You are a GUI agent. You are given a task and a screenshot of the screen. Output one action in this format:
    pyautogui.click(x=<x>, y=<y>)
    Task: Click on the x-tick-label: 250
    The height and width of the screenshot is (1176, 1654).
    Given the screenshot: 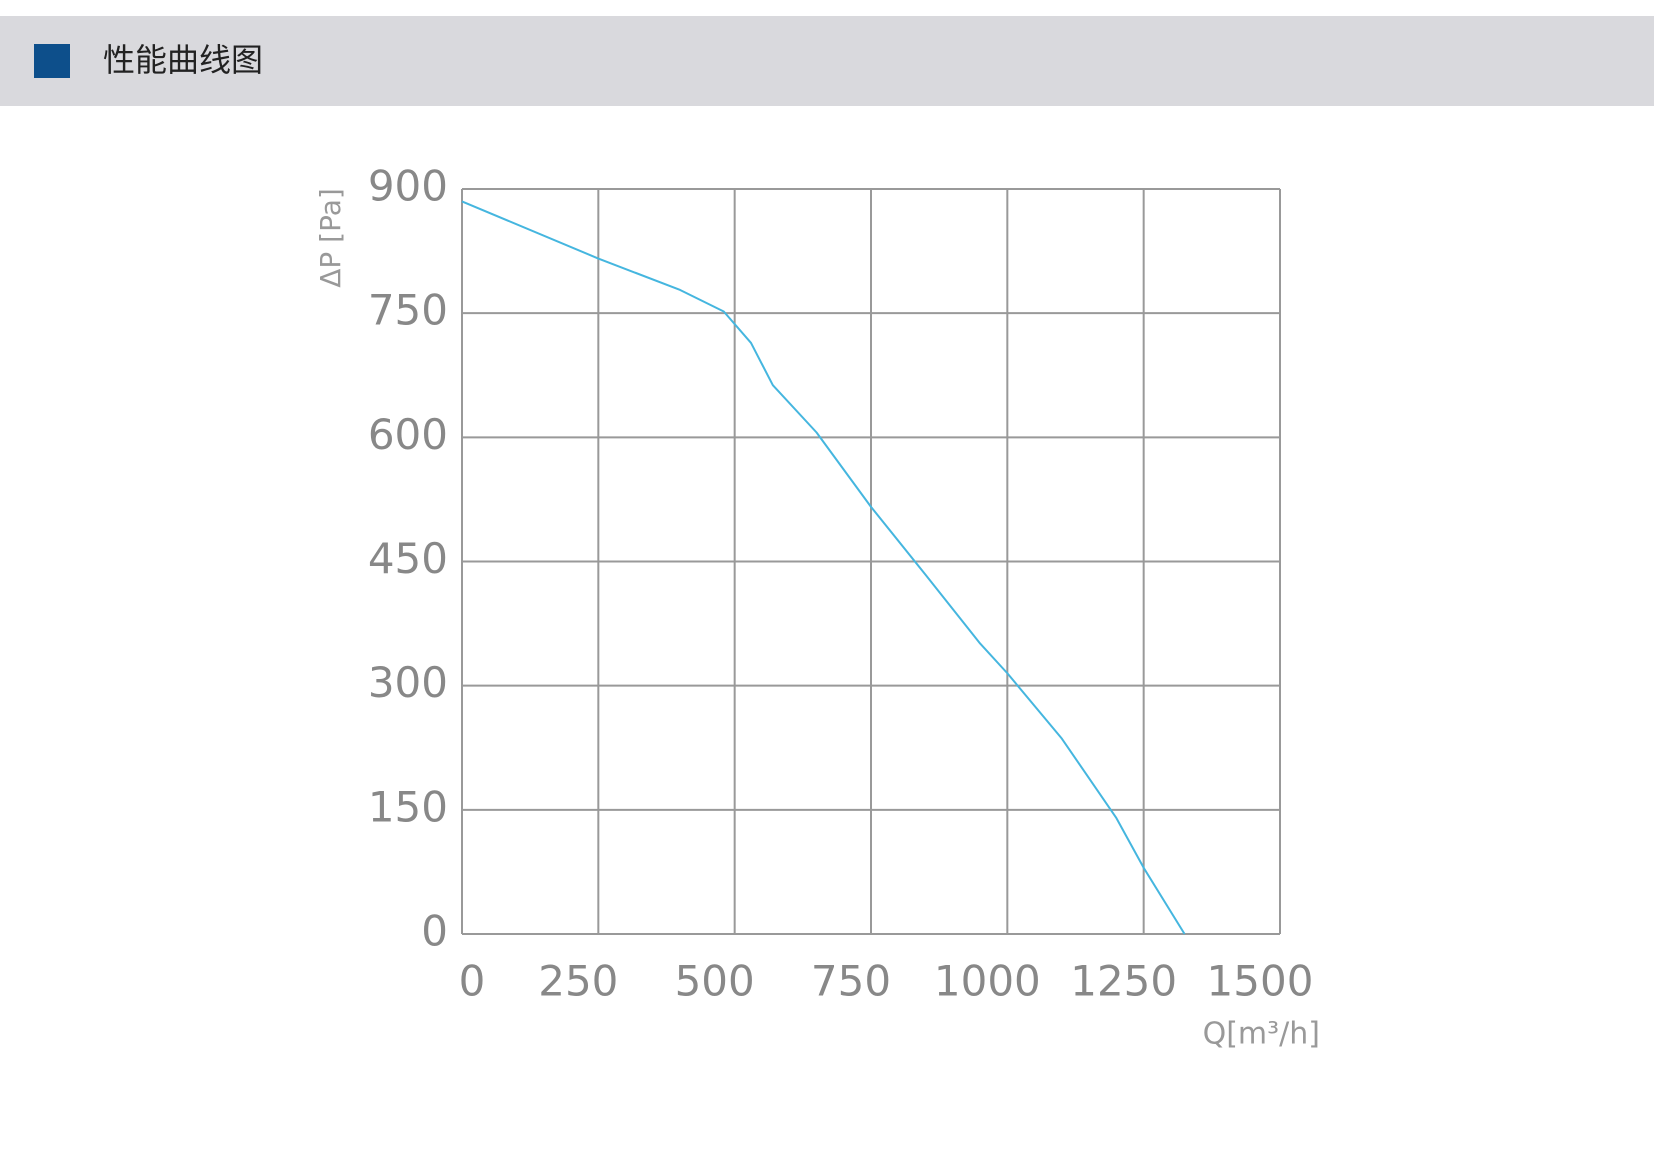 What is the action you would take?
    pyautogui.click(x=578, y=981)
    